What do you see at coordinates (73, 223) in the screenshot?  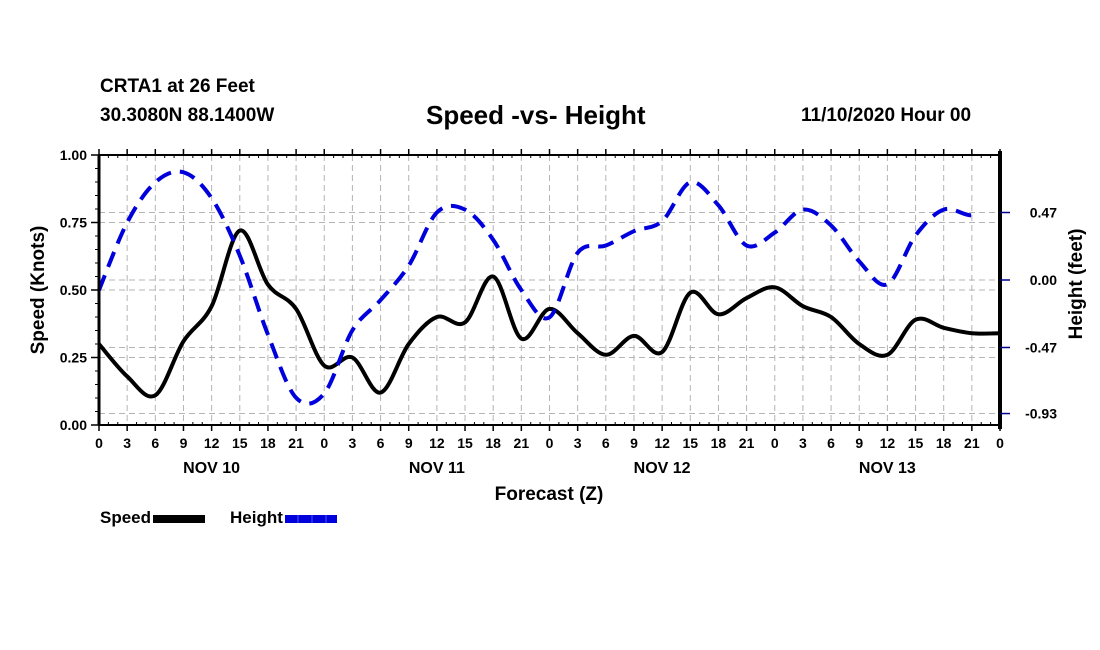 I see `y-tick-label: 0.75` at bounding box center [73, 223].